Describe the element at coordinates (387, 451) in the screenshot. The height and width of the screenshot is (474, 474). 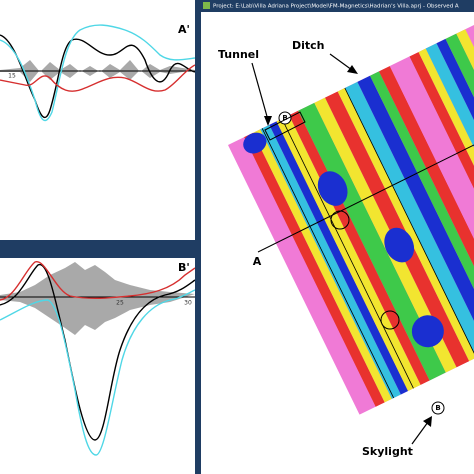
I see `annotation: Skylight` at that location.